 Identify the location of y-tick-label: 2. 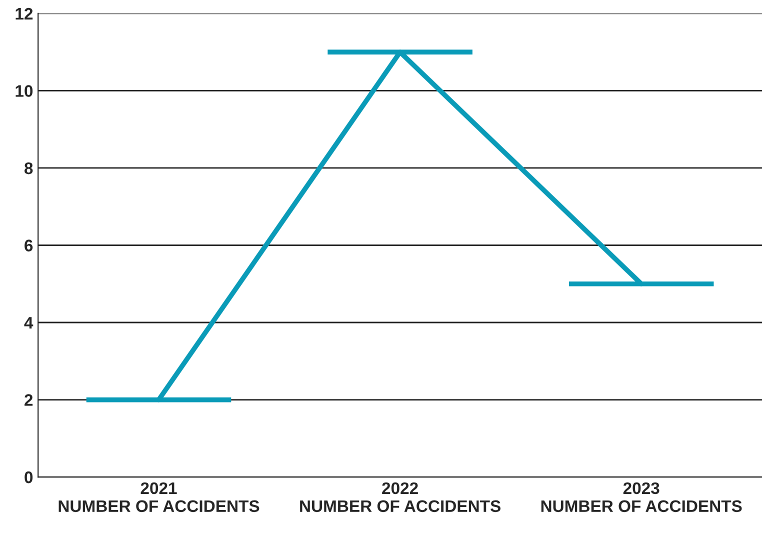
(28, 400).